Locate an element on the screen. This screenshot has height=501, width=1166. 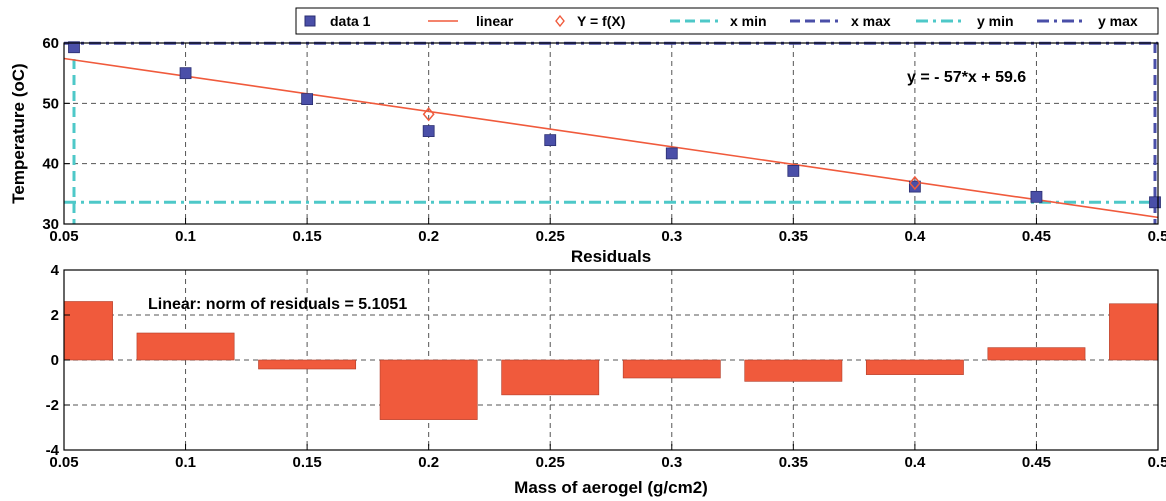
fit-equation-annotation: y = - 57*x + 59.6 is located at coordinates (966, 77).